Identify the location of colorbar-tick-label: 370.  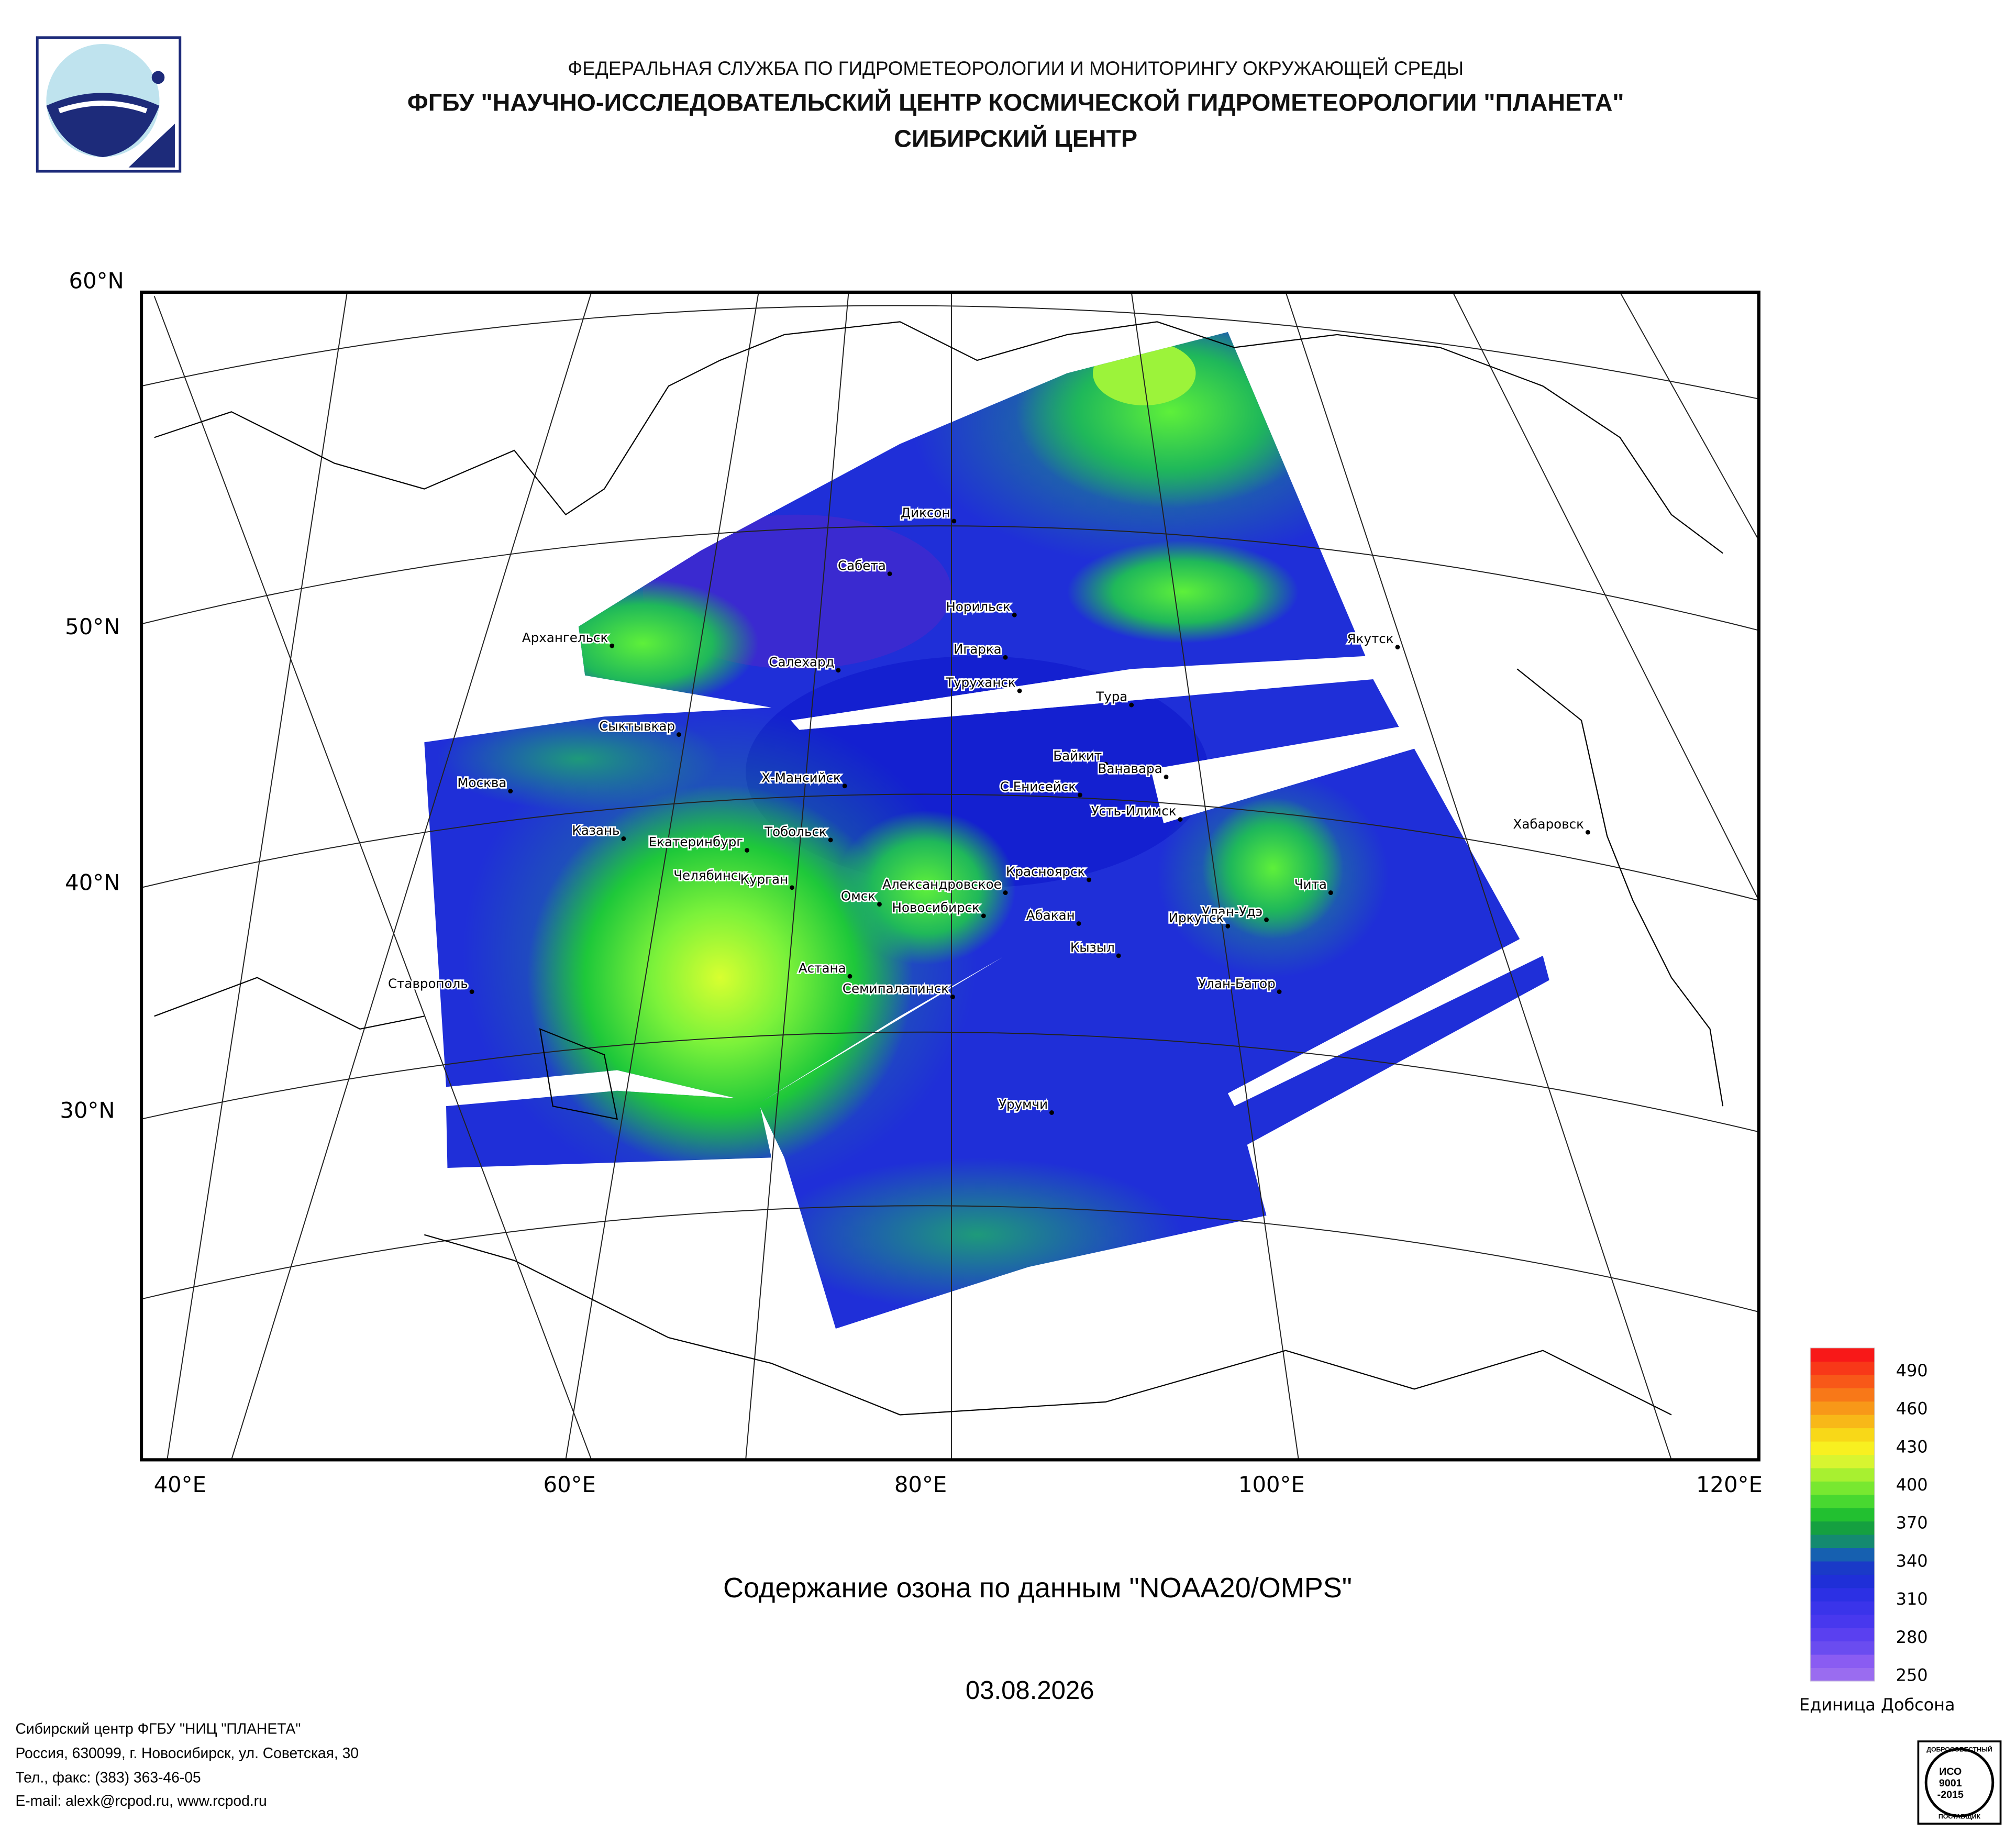
(1912, 1523).